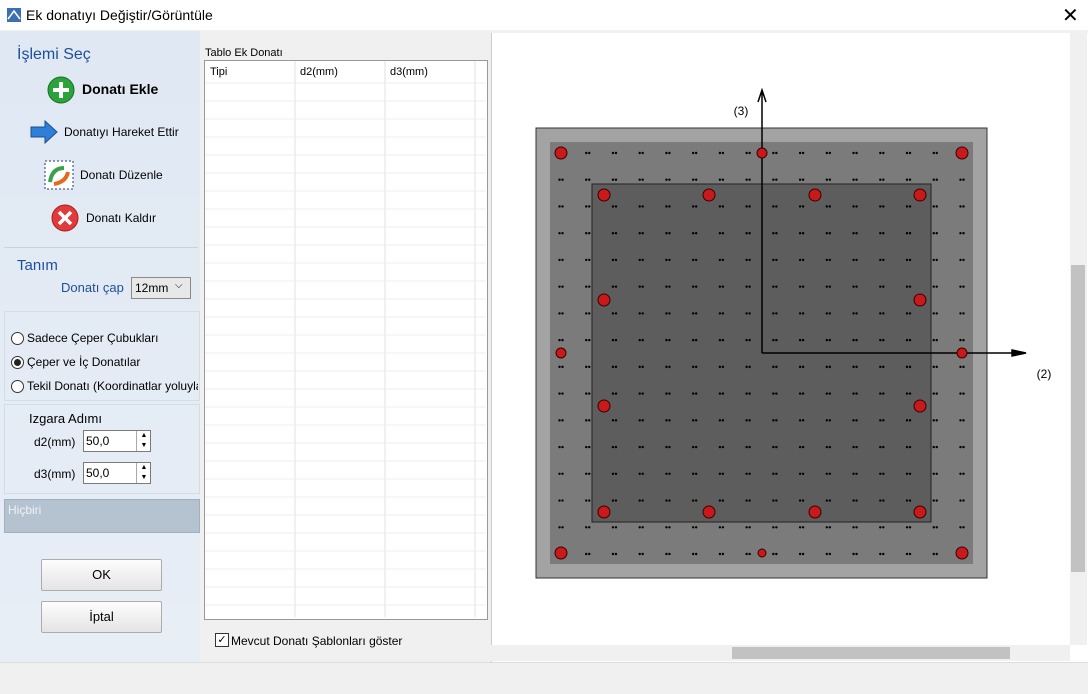 The height and width of the screenshot is (694, 1088). I want to click on column-header: Tipi, so click(219, 72).